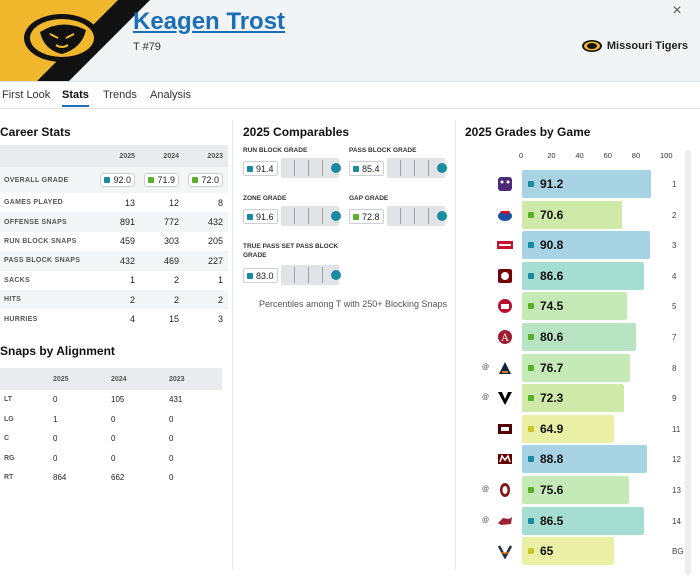 This screenshot has height=579, width=700. Describe the element at coordinates (117, 180) in the screenshot. I see `overall-grade-pill: 92.0` at that location.